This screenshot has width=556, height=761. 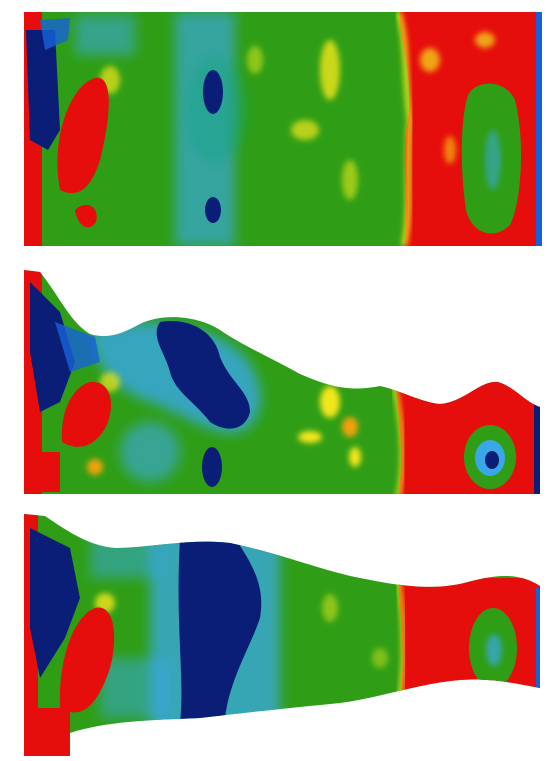 What do you see at coordinates (52, 347) in the screenshot?
I see `middle-left-dark-blue` at bounding box center [52, 347].